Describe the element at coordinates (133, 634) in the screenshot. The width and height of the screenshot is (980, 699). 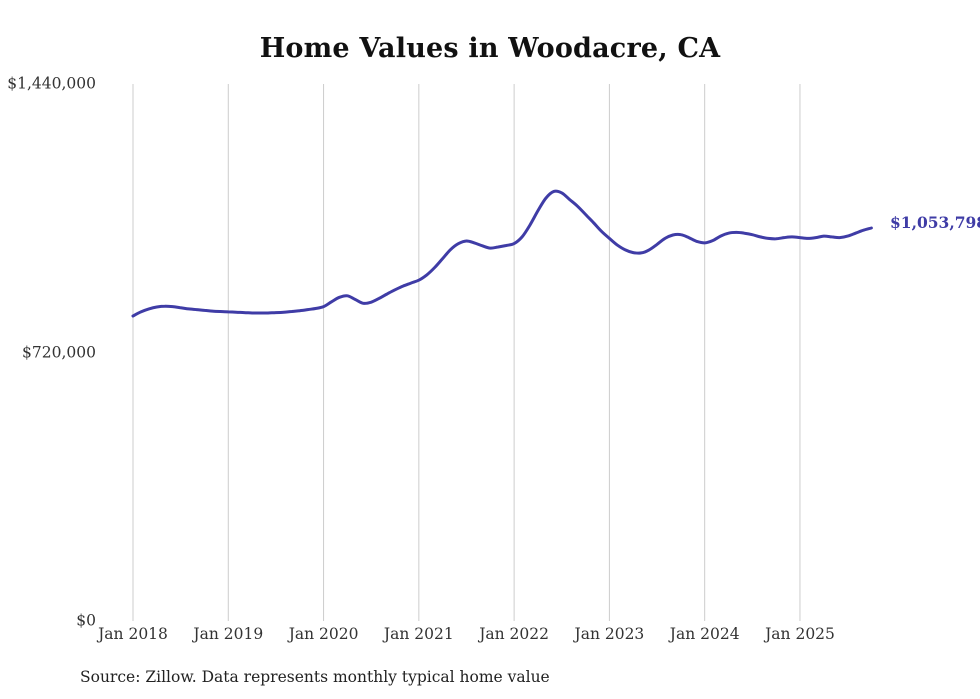
I see `x-axis-tick-label: Jan 2018` at that location.